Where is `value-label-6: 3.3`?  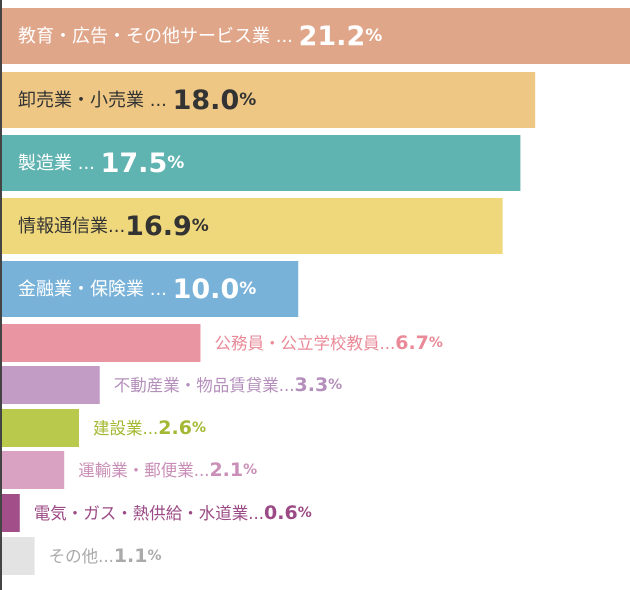
value-label-6: 3.3 is located at coordinates (312, 385).